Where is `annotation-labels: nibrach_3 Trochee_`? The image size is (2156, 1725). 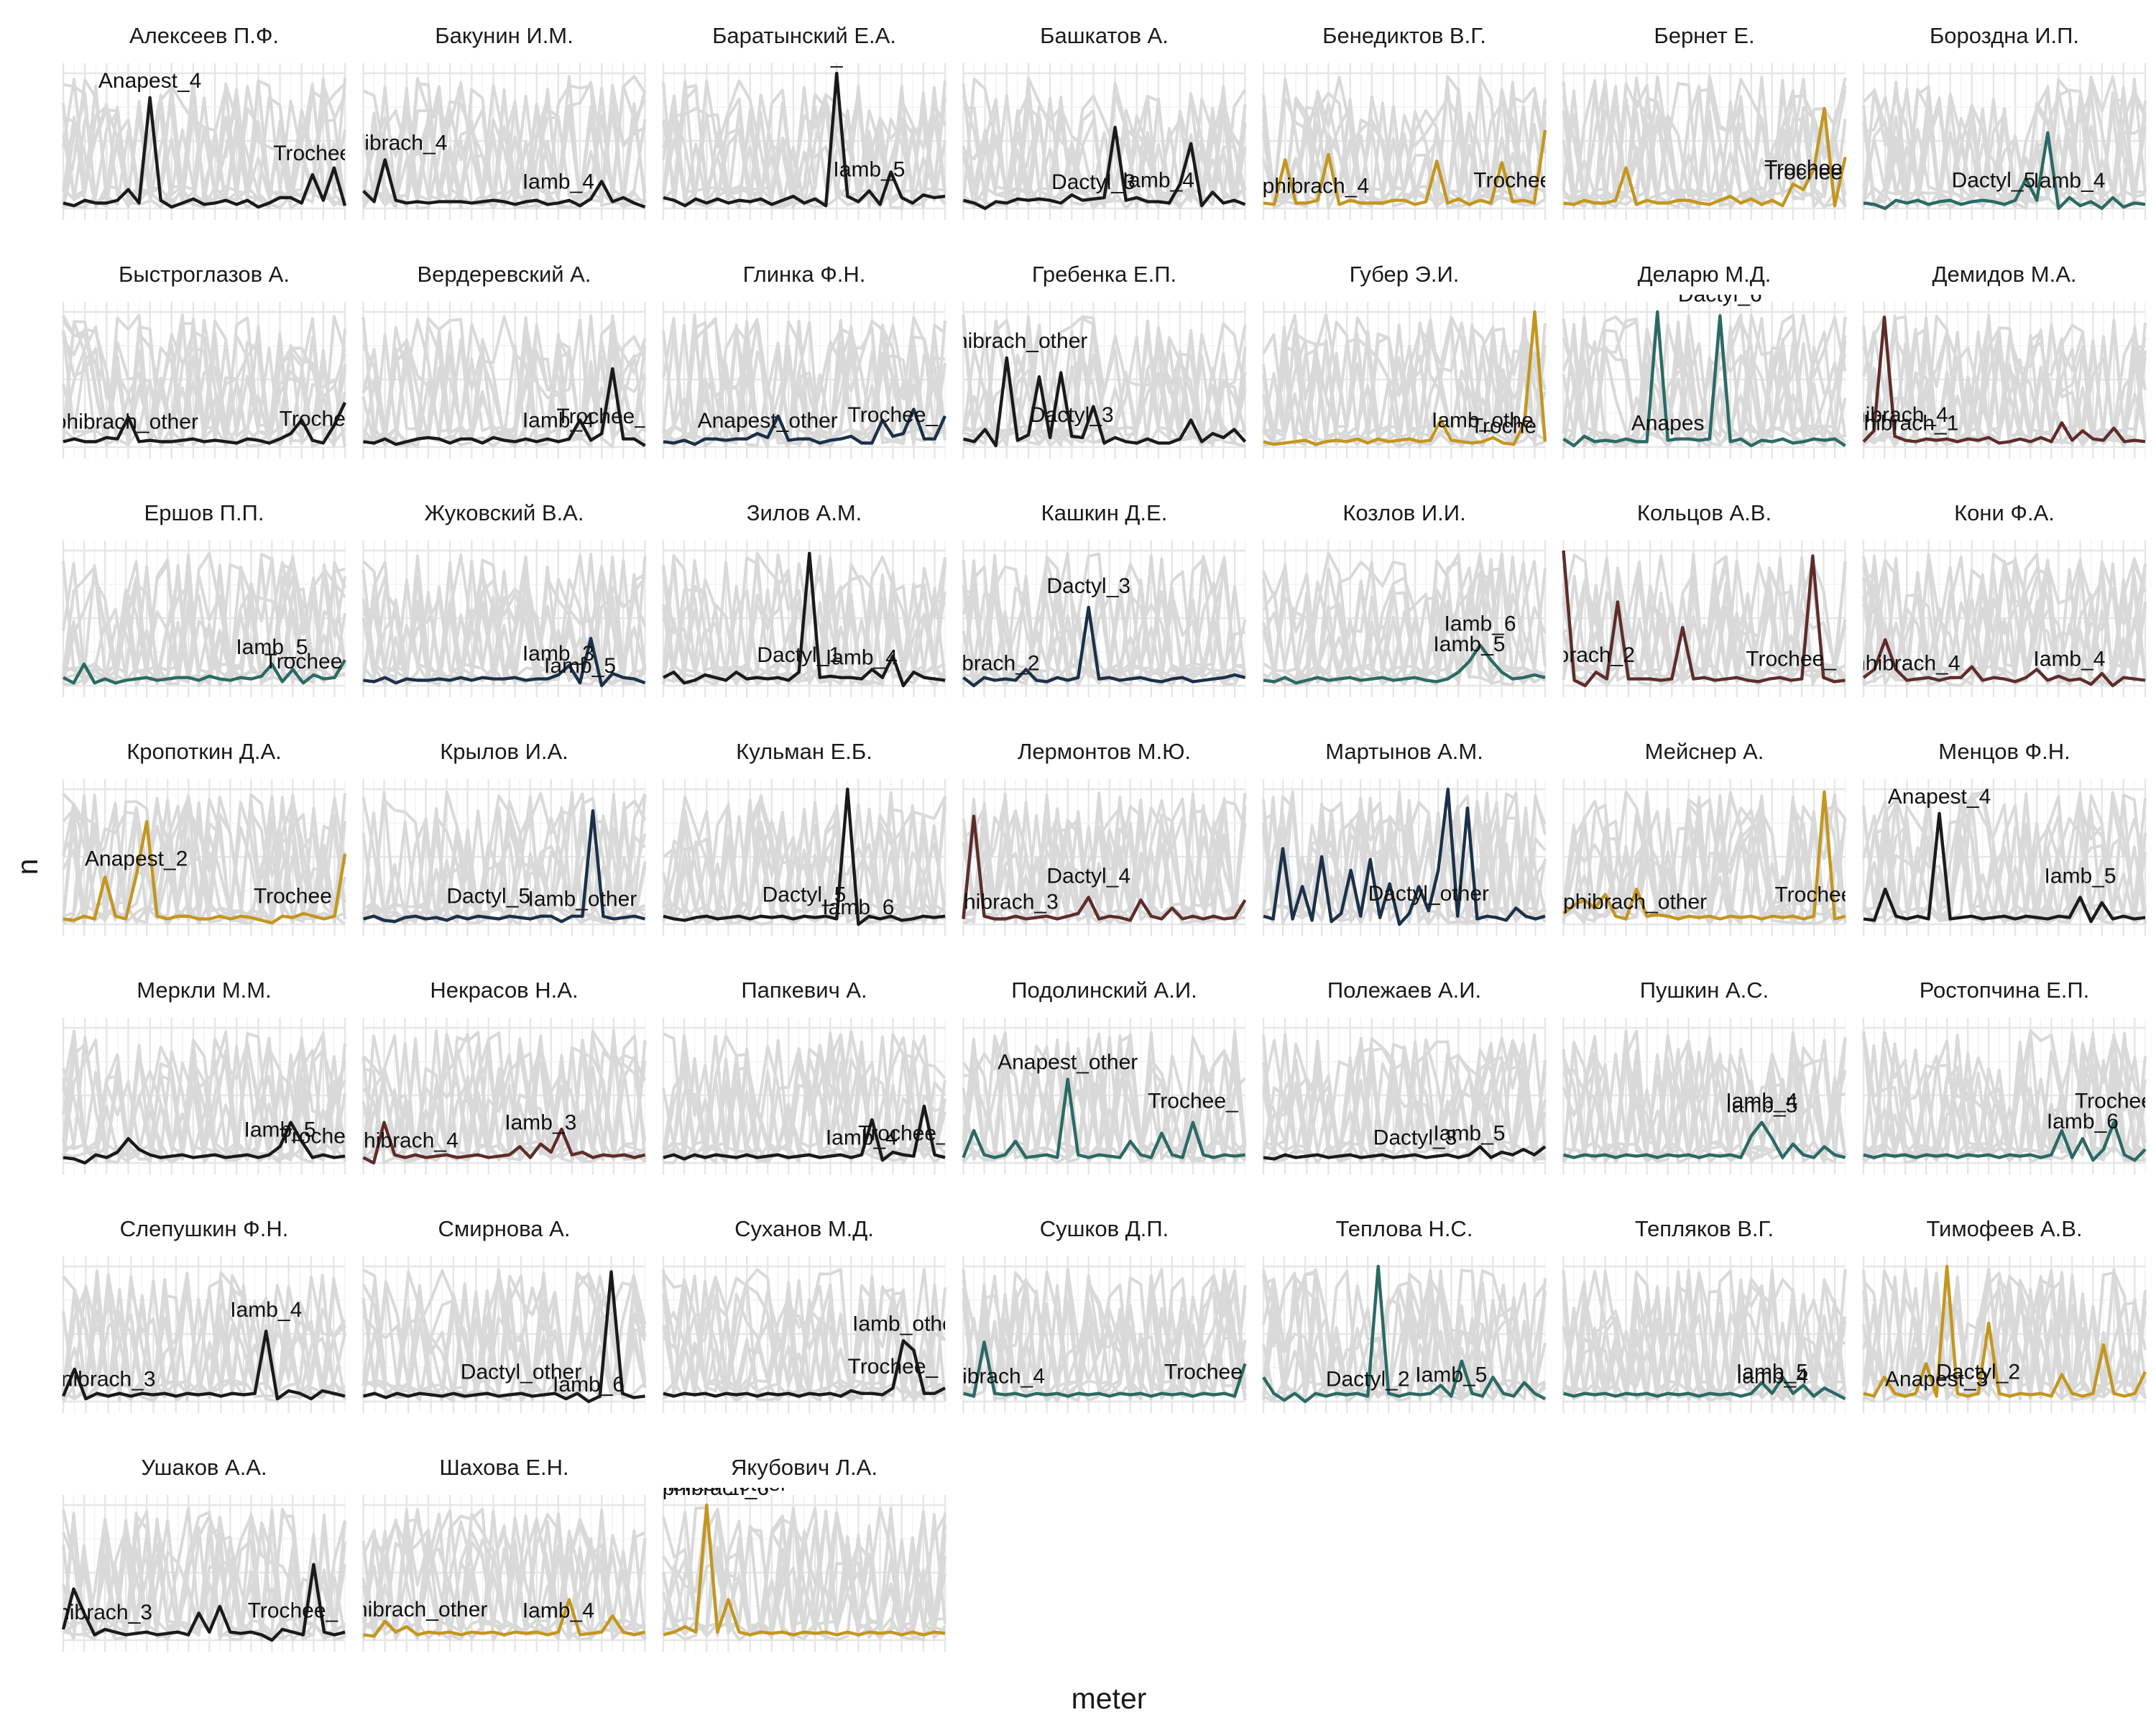
annotation-labels: nibrach_3 Trochee_ is located at coordinates (198, 1611).